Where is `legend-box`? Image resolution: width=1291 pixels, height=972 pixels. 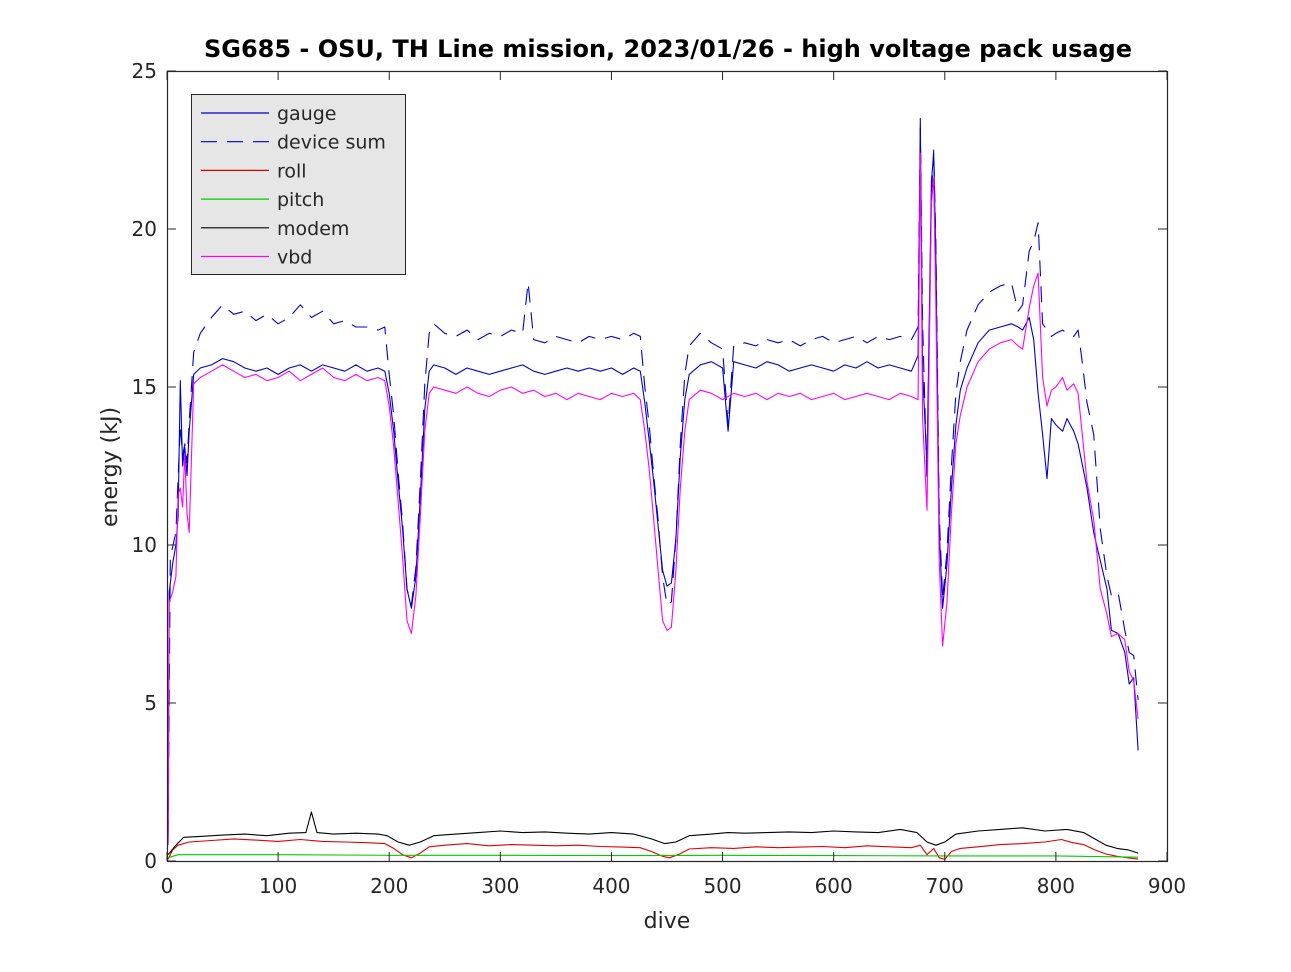 legend-box is located at coordinates (298, 184).